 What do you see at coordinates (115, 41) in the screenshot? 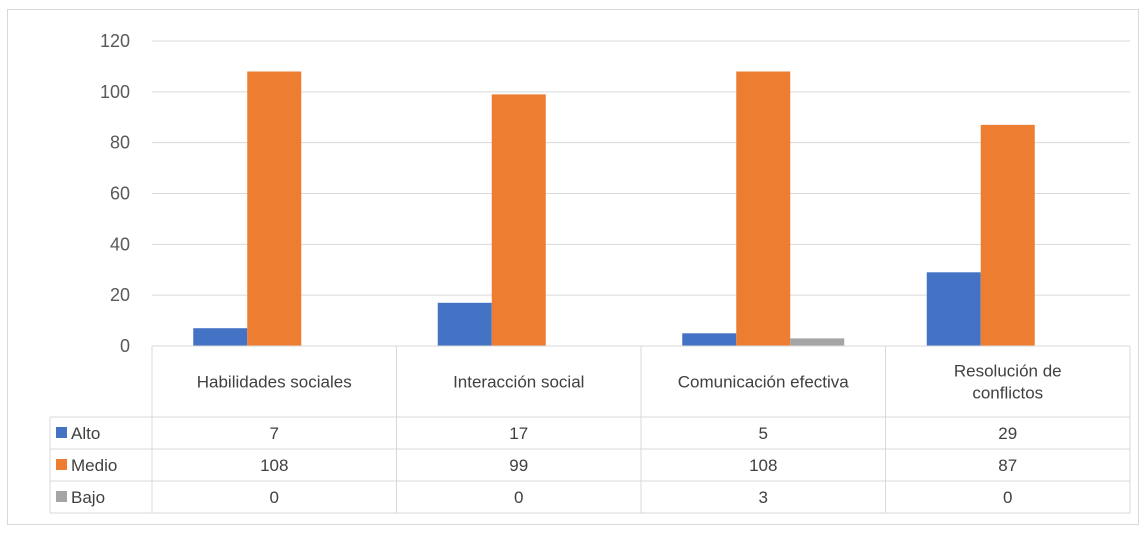
I see `y-tick-label: 120` at bounding box center [115, 41].